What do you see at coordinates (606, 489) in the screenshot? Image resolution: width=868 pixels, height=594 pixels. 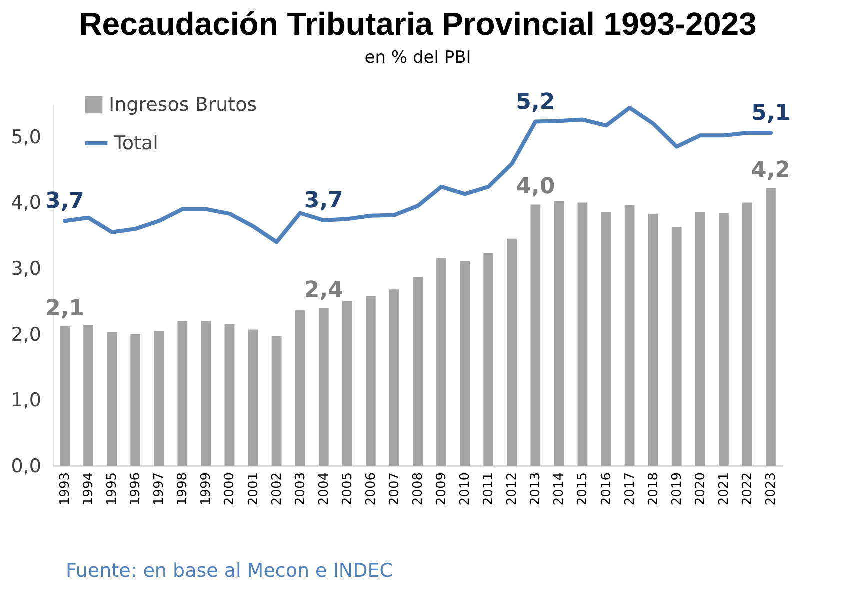 I see `x-tick-label: 2016` at bounding box center [606, 489].